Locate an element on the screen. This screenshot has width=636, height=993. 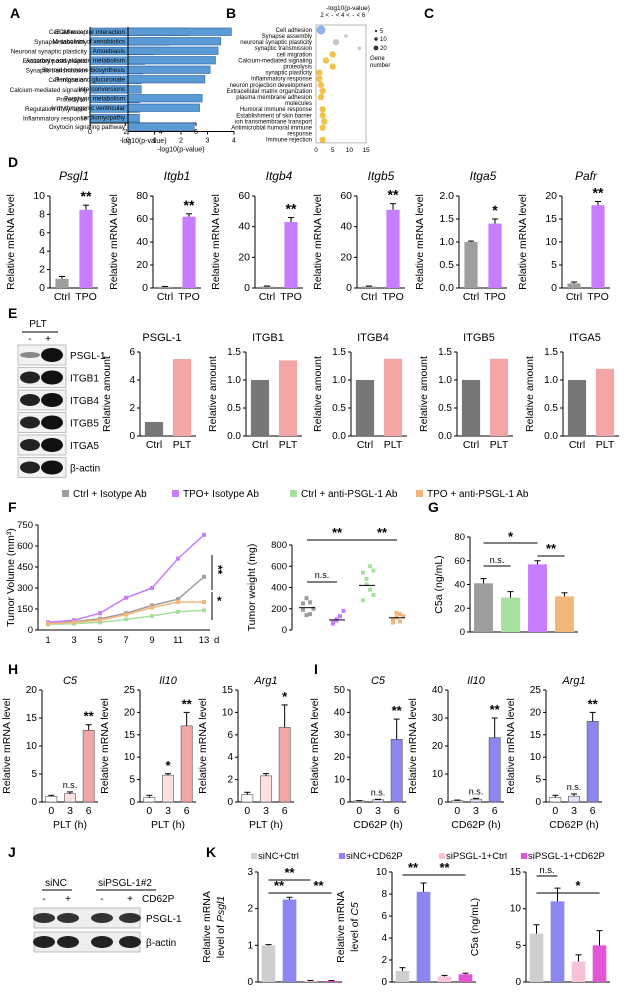
panelG-tick-label: 40 is located at coordinates (459, 585).